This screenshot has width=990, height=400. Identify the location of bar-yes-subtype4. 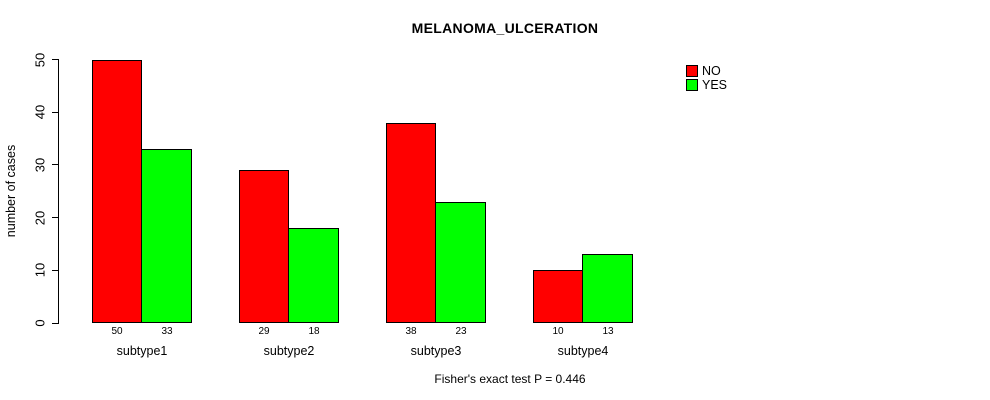
(607, 288).